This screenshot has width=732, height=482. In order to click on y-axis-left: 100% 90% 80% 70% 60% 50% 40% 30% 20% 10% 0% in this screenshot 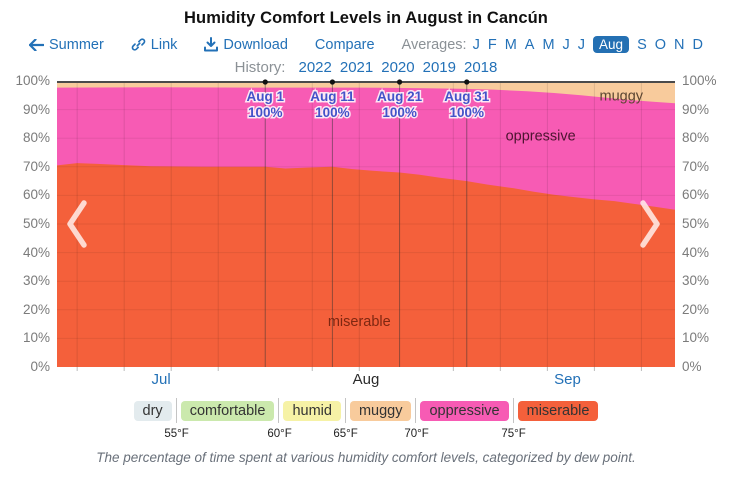, I will do `click(28, 223)`.